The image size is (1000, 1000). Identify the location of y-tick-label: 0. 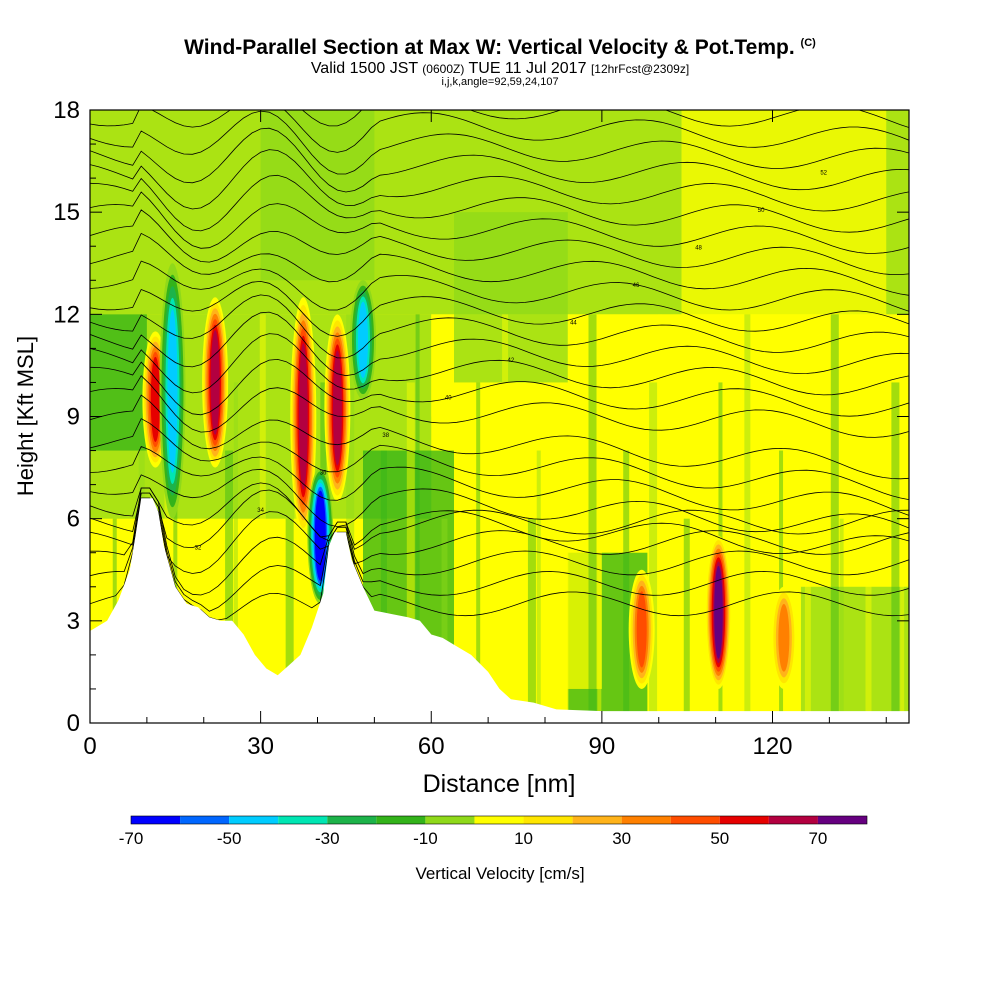
(73, 723).